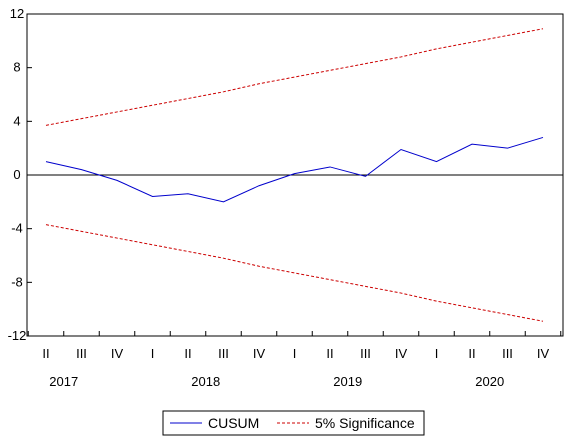  What do you see at coordinates (16, 67) in the screenshot?
I see `y-tick-label: 8` at bounding box center [16, 67].